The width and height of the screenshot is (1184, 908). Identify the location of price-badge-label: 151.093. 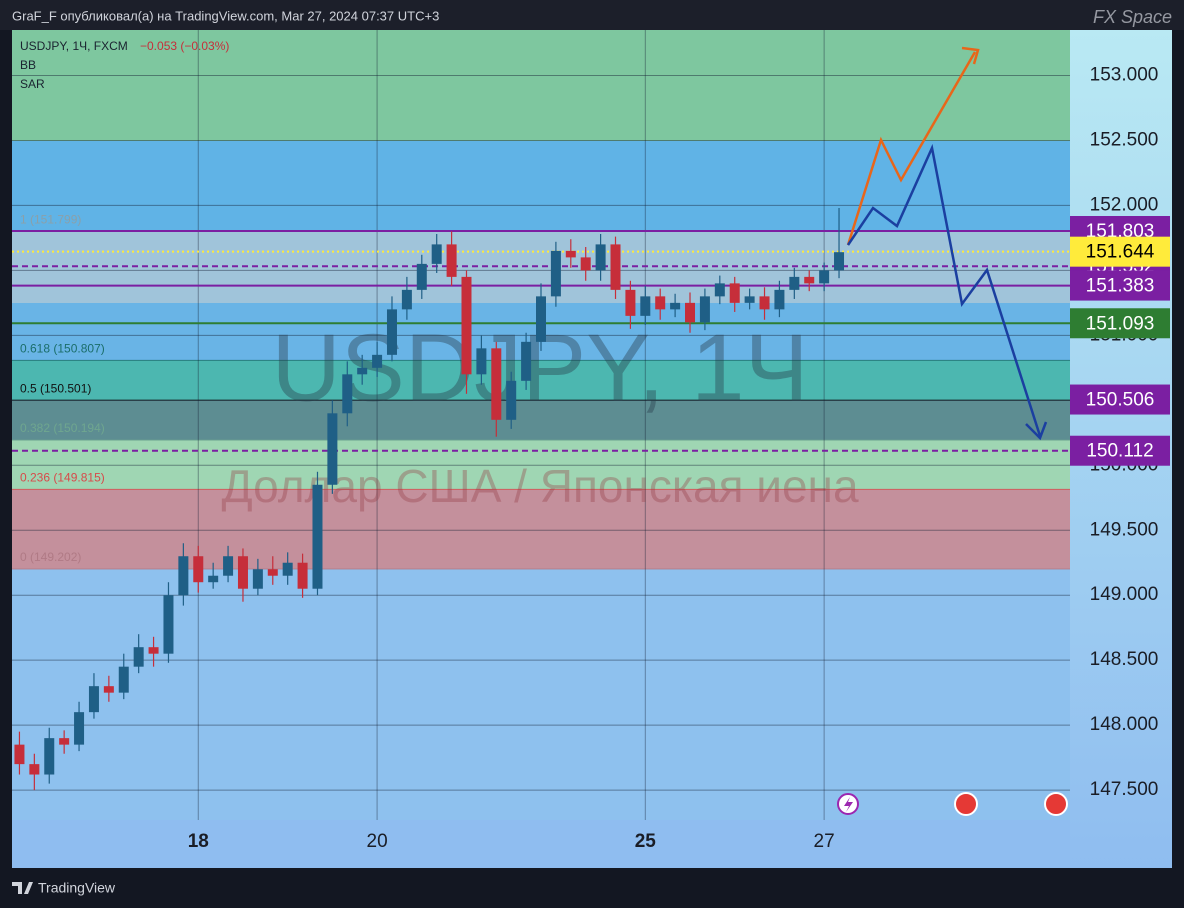
(1120, 323).